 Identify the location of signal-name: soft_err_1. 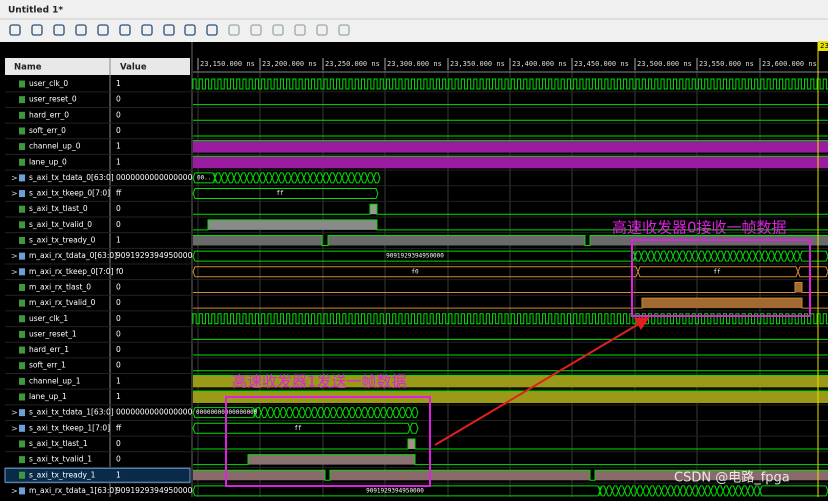
(47, 365).